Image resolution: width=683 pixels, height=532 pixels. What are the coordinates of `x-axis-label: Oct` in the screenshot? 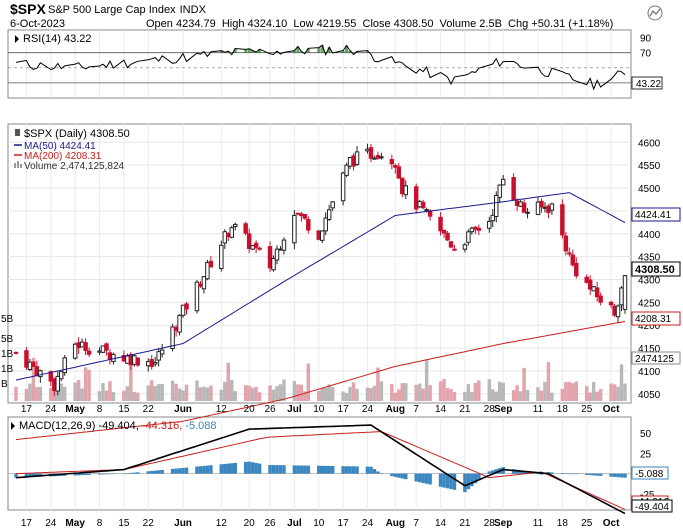 It's located at (611, 409).